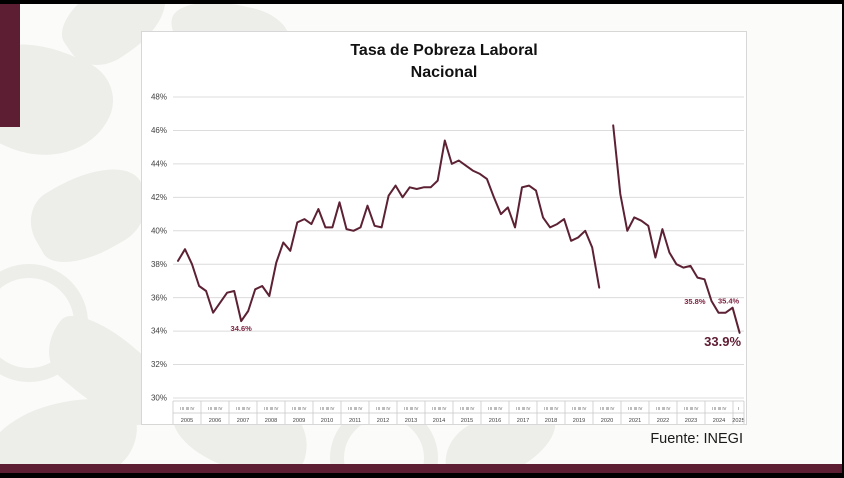  What do you see at coordinates (729, 301) in the screenshot?
I see `data-label: 35.4%` at bounding box center [729, 301].